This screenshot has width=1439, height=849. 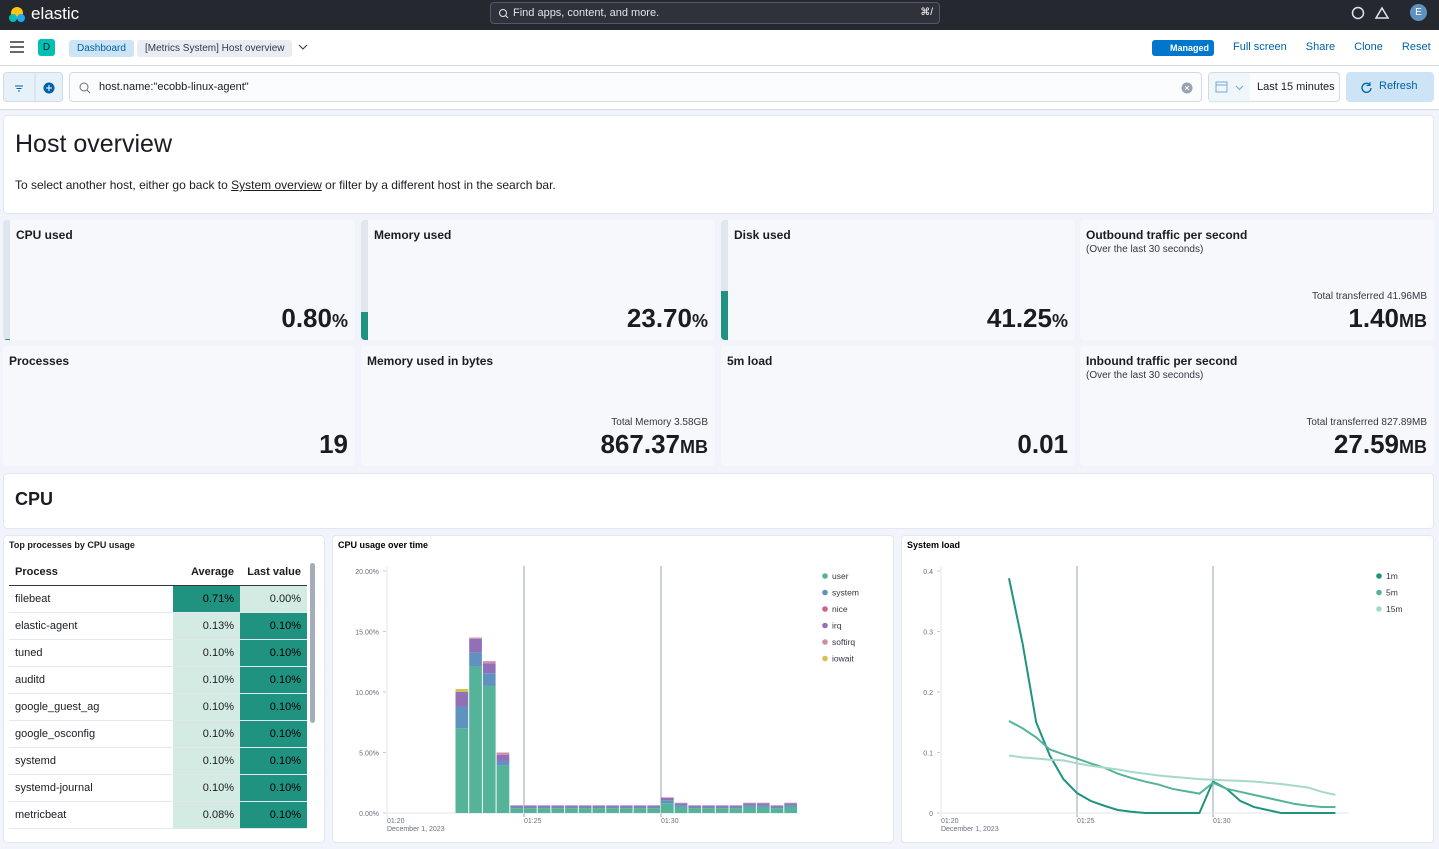 What do you see at coordinates (369, 814) in the screenshot?
I see `y-tick-label: 0.00%` at bounding box center [369, 814].